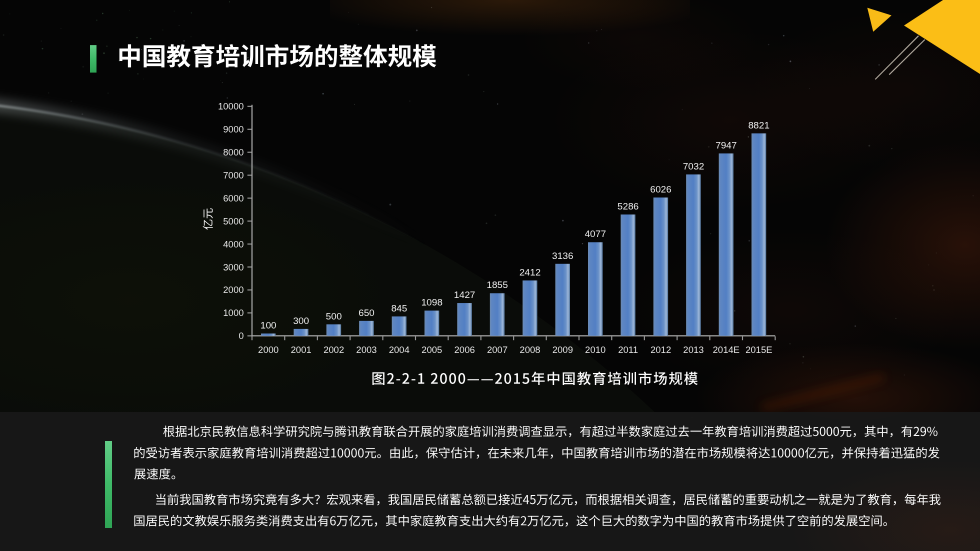 The width and height of the screenshot is (980, 551). Describe the element at coordinates (595, 234) in the screenshot. I see `svg-text: 4077` at that location.